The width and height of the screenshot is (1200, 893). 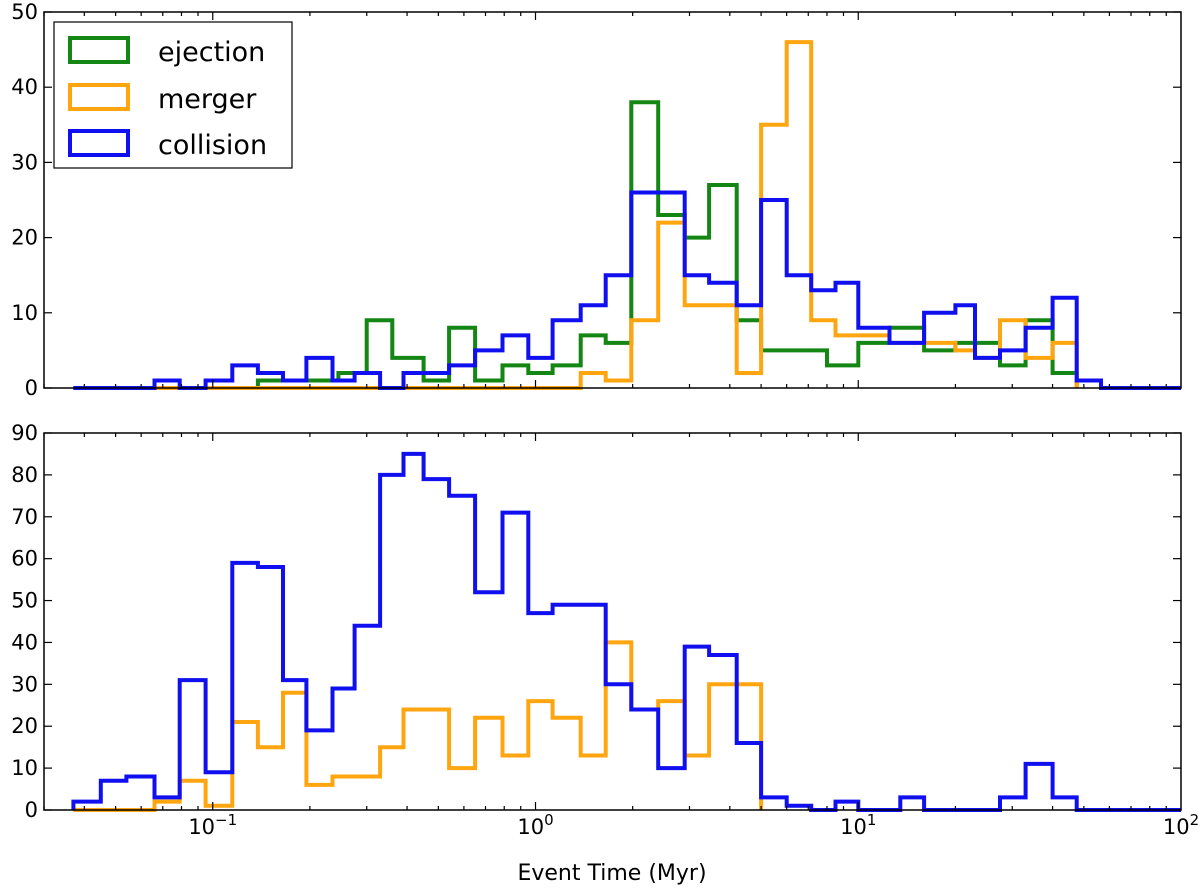 I want to click on x-tick-label: 10¹, so click(x=858, y=825).